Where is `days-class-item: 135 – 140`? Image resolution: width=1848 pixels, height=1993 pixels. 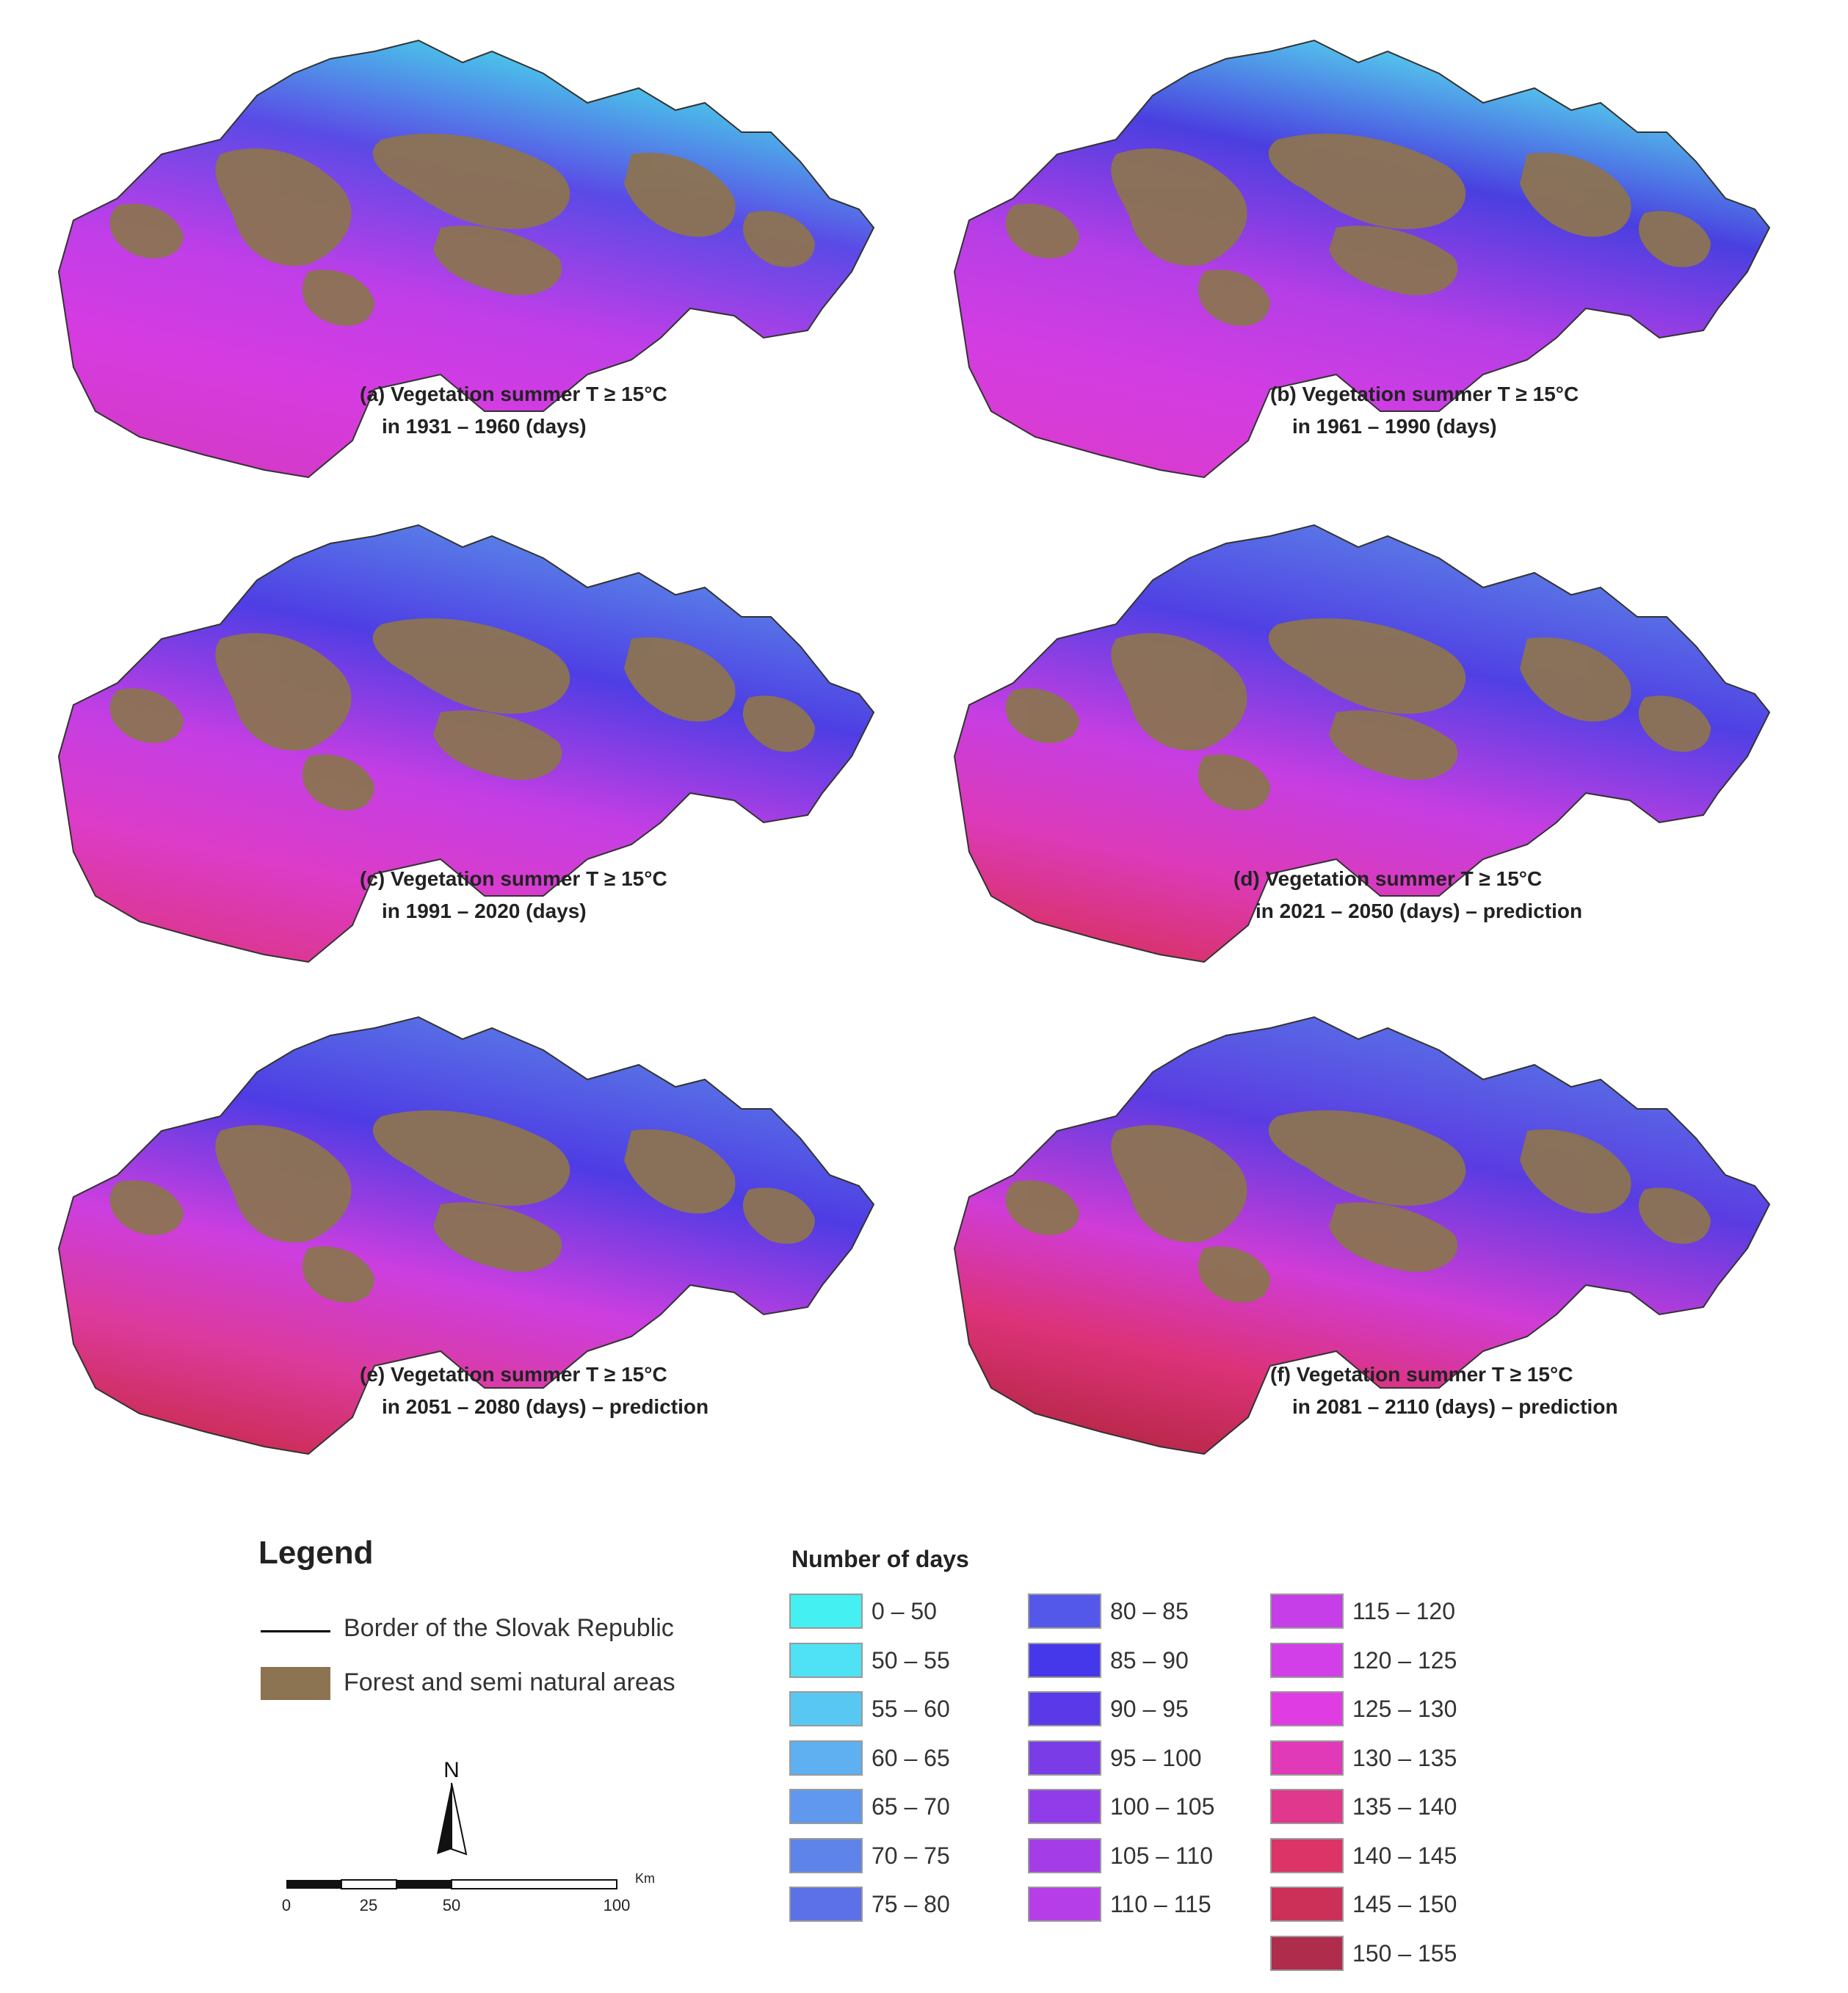 days-class-item: 135 – 140 is located at coordinates (1387, 1807).